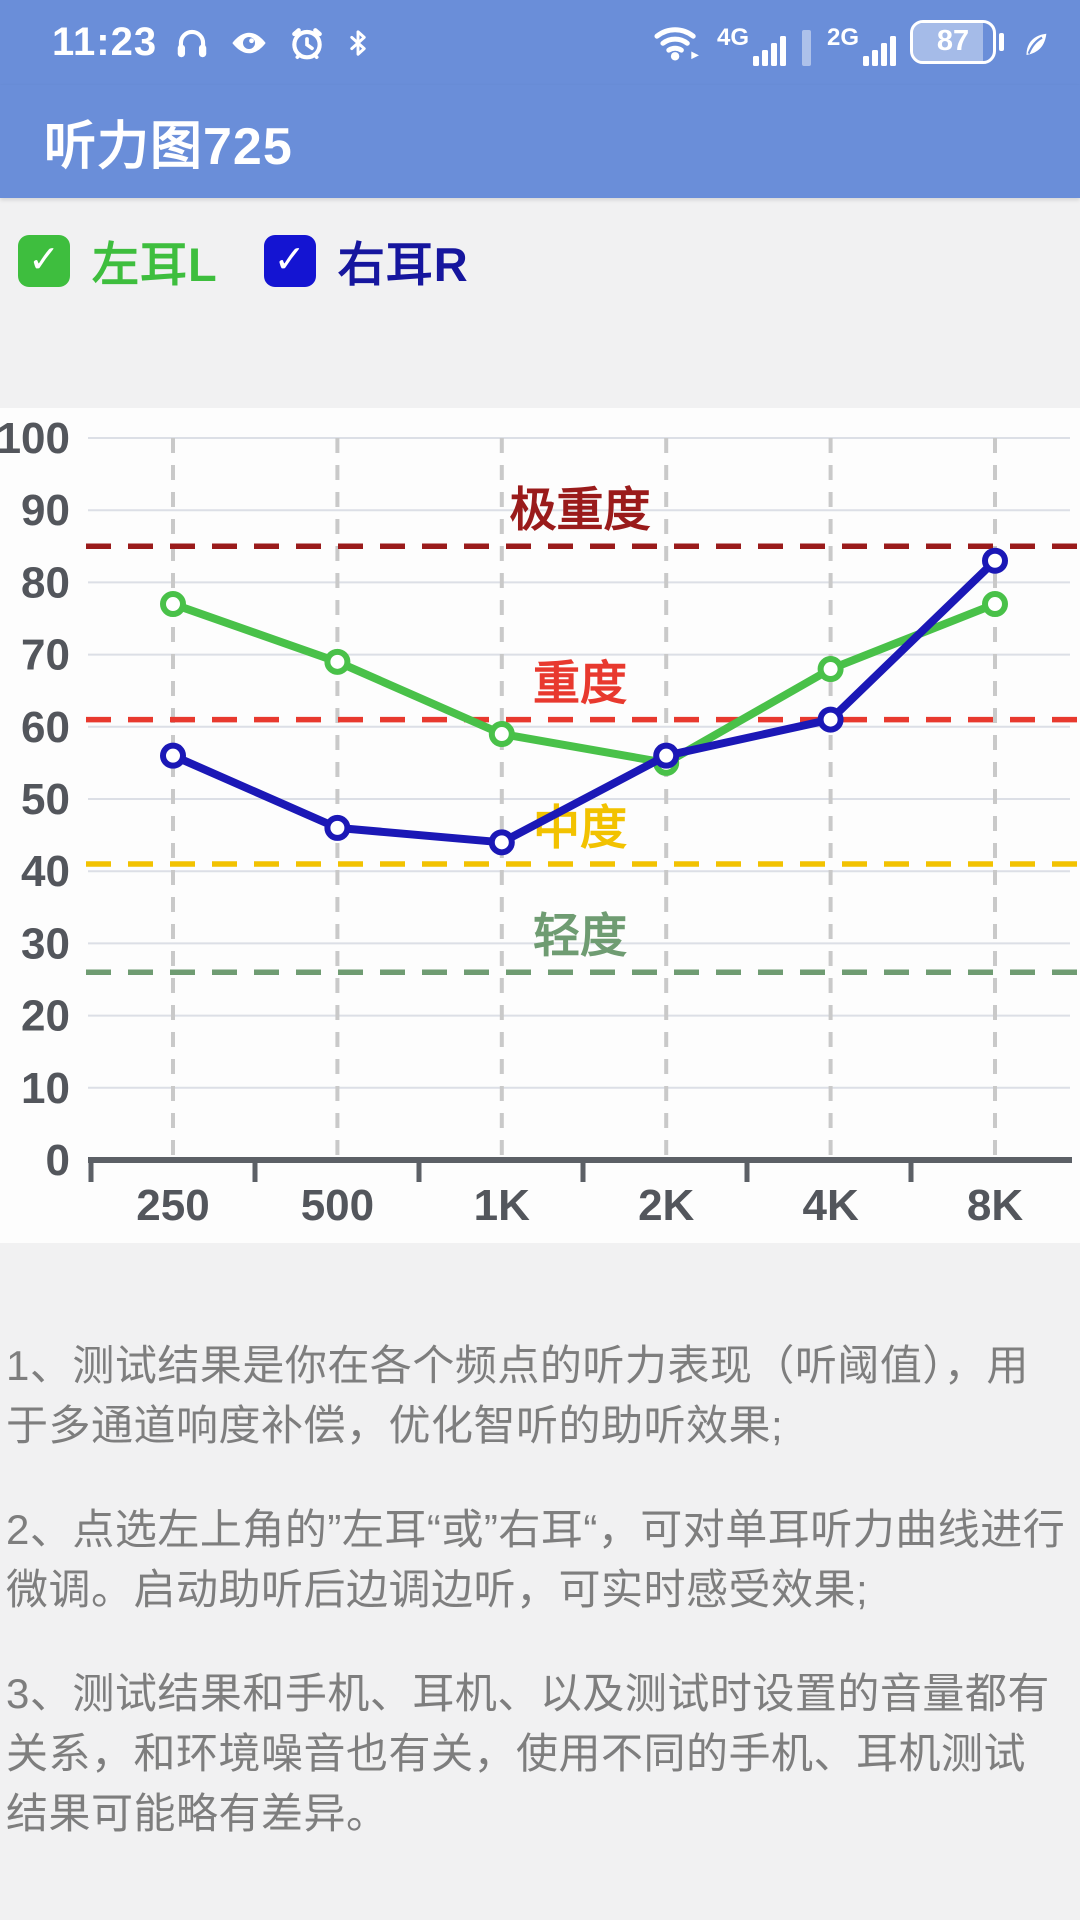 This screenshot has height=1920, width=1080. Describe the element at coordinates (1001, 41) in the screenshot. I see `battery-nub` at that location.